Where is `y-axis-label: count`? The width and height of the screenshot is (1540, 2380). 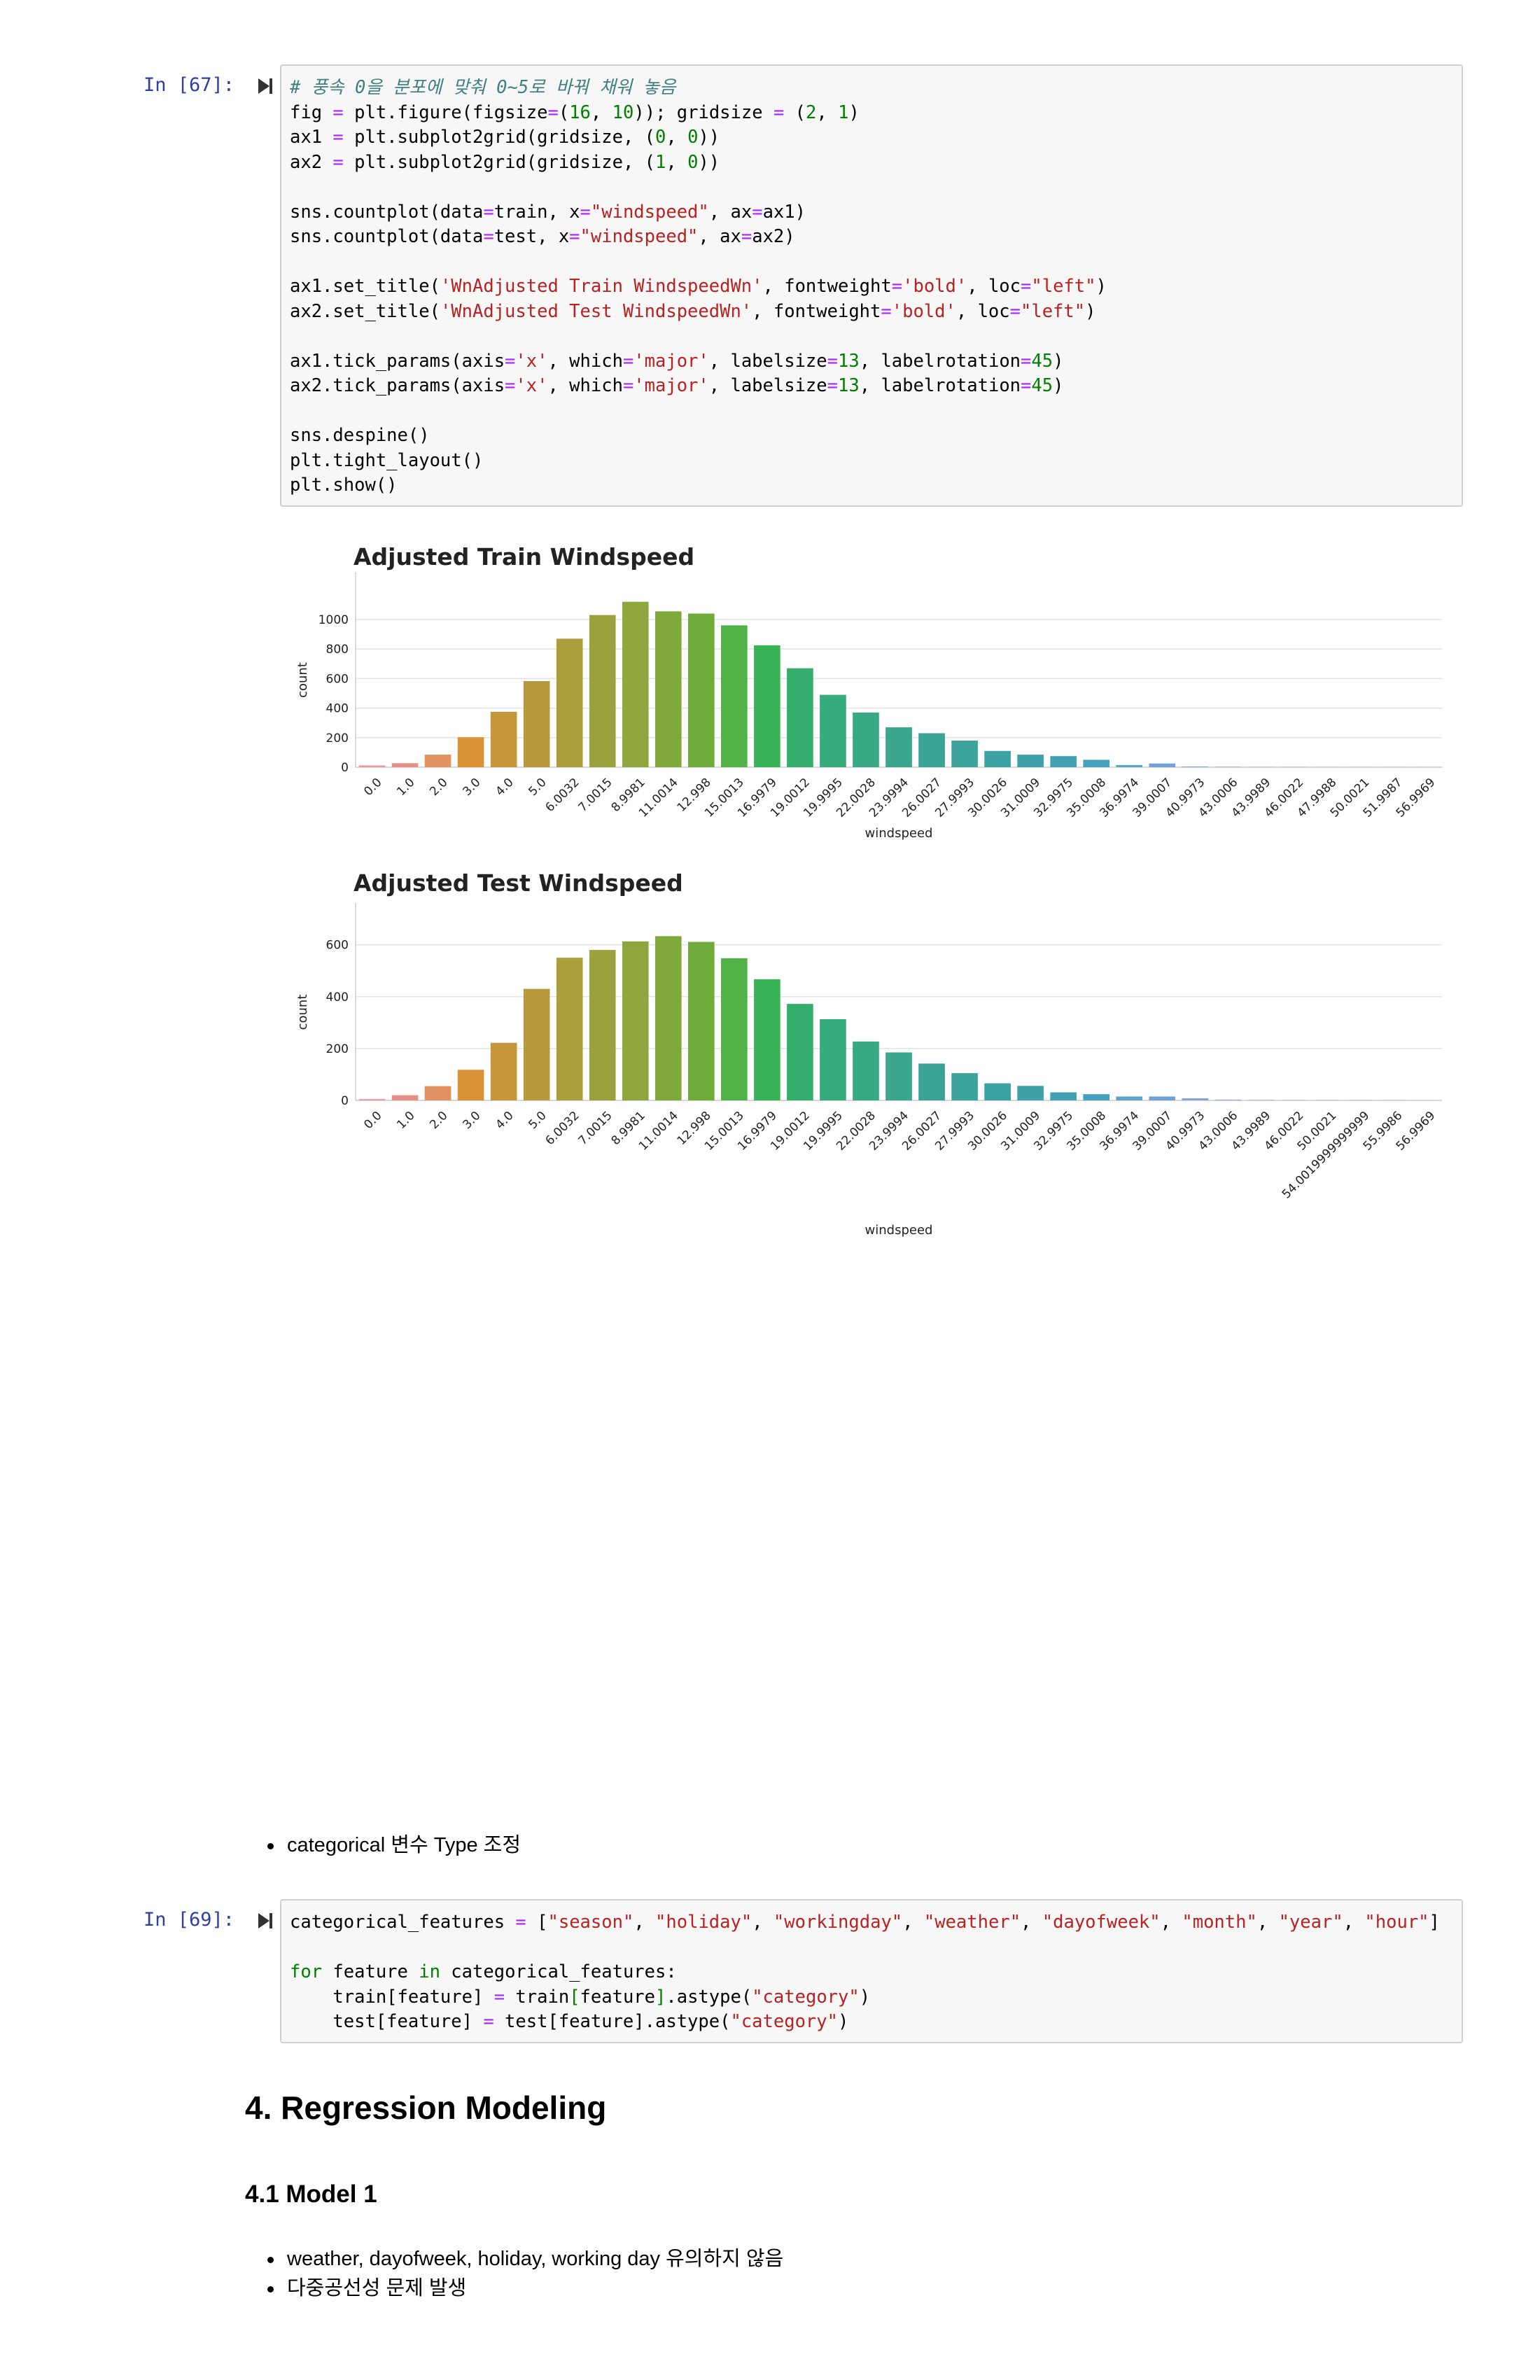
y-axis-label: count is located at coordinates (302, 680).